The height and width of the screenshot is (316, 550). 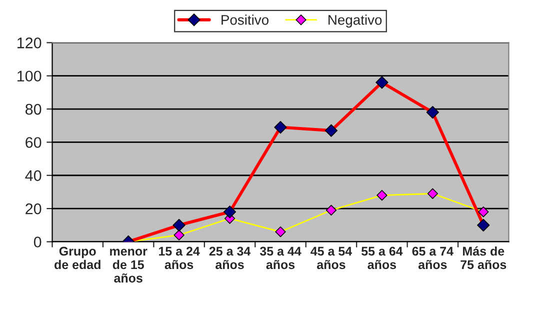 What do you see at coordinates (33, 176) in the screenshot?
I see `y-tick-label: 40` at bounding box center [33, 176].